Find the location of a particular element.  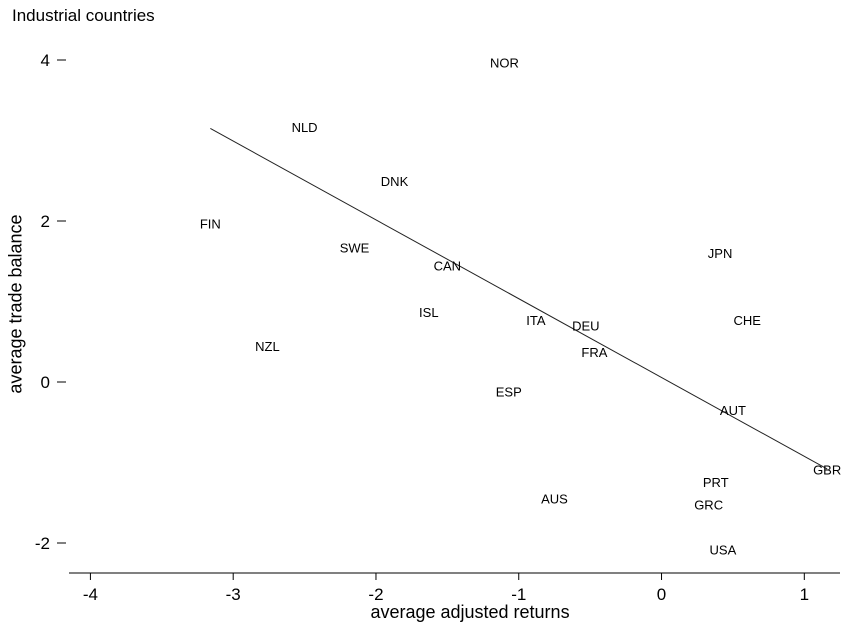

x-axis-label: average adjusted returns is located at coordinates (470, 612).